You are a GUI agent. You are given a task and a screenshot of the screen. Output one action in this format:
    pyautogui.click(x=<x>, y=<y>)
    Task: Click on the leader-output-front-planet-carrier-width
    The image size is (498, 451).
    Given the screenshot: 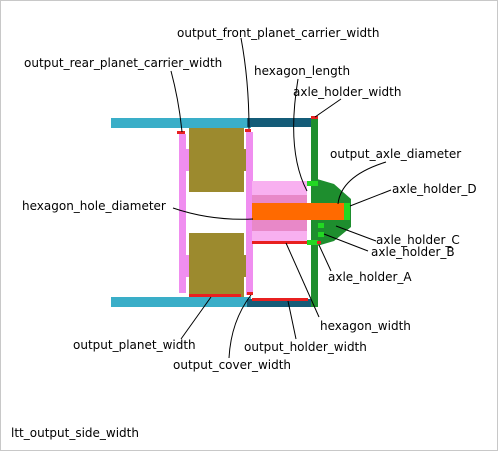 What is the action you would take?
    pyautogui.click(x=245, y=83)
    